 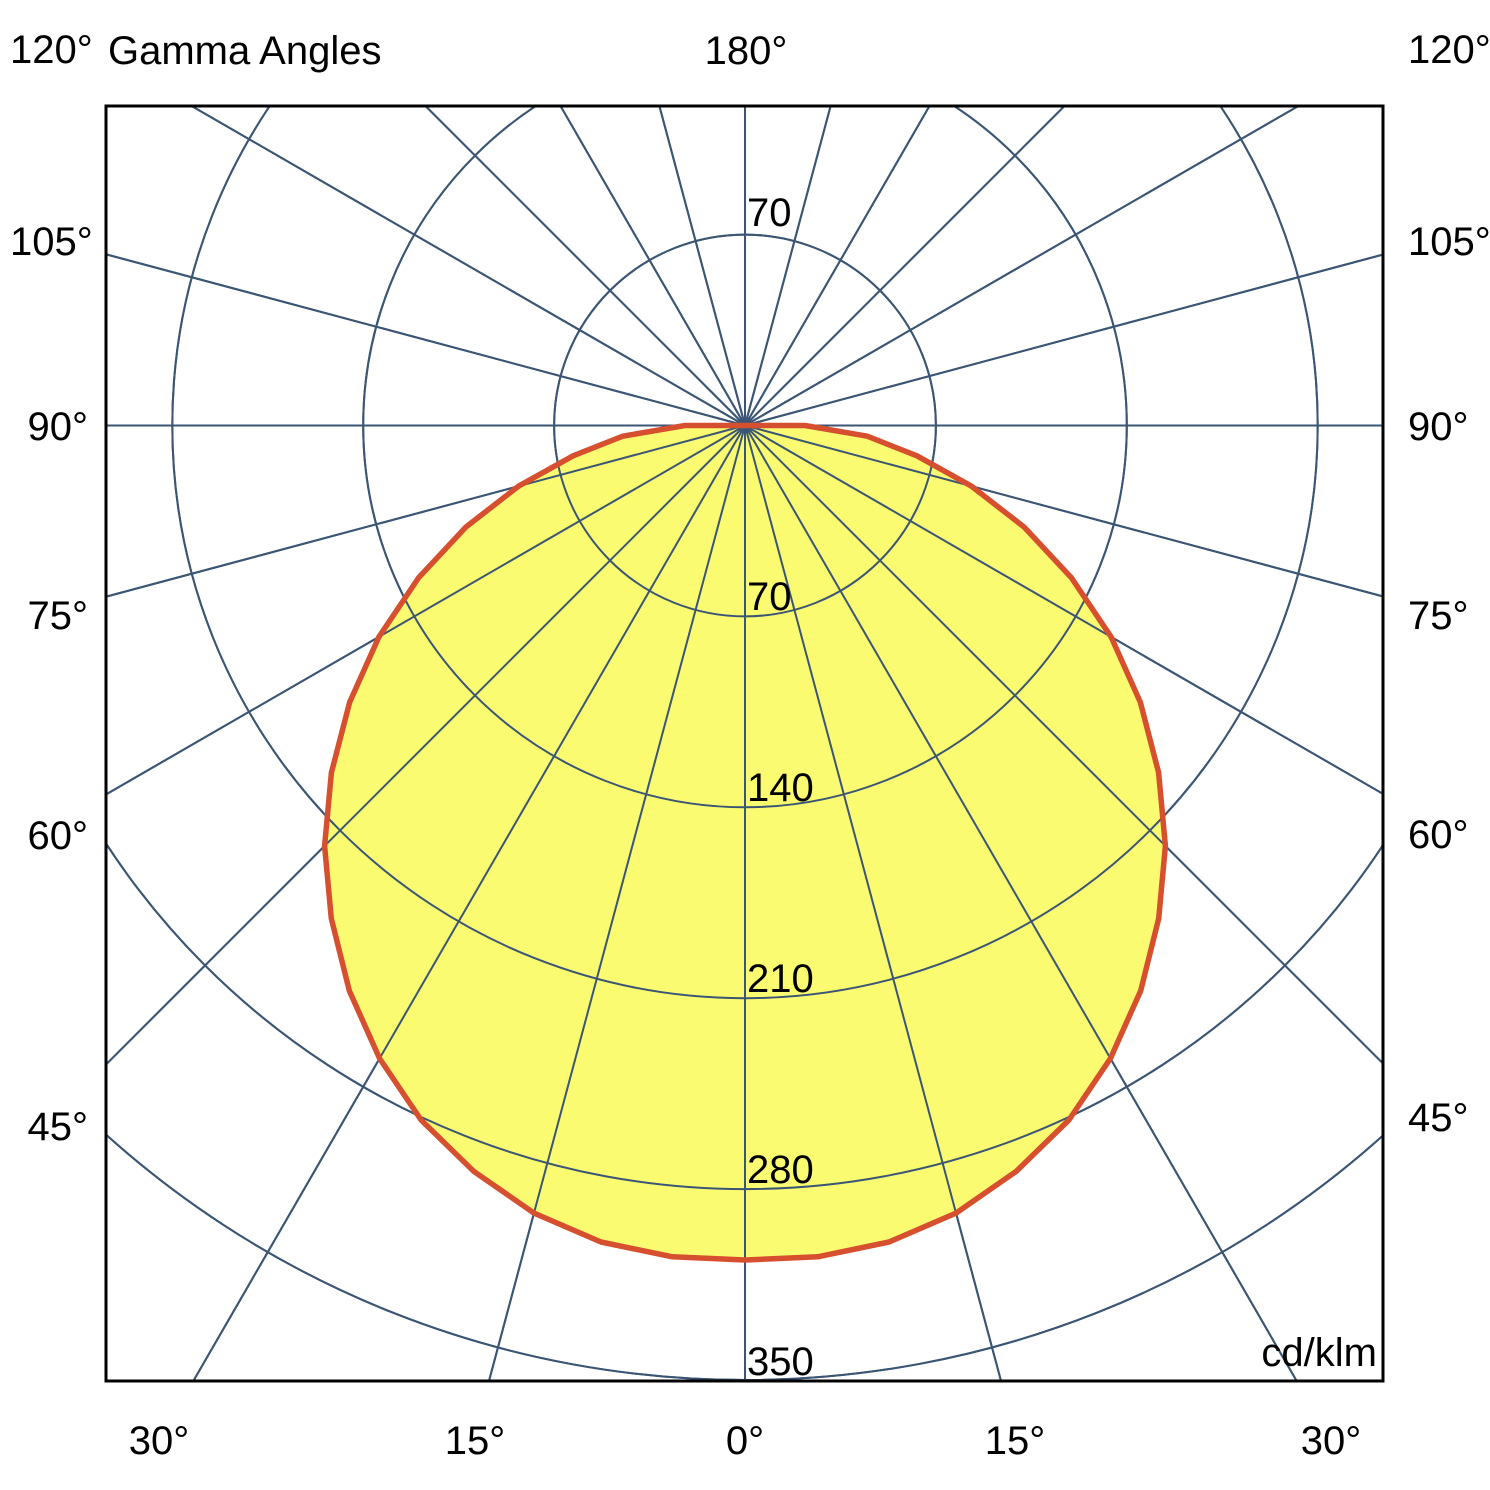 What do you see at coordinates (1438, 835) in the screenshot?
I see `gamma-label-right-60: 60°` at bounding box center [1438, 835].